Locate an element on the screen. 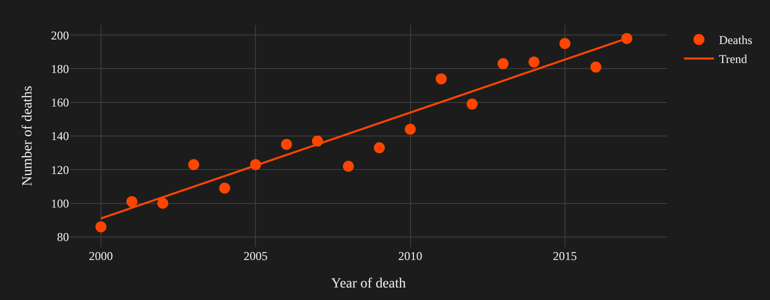 This screenshot has width=770, height=300. y-tick-label: 160 is located at coordinates (60, 103).